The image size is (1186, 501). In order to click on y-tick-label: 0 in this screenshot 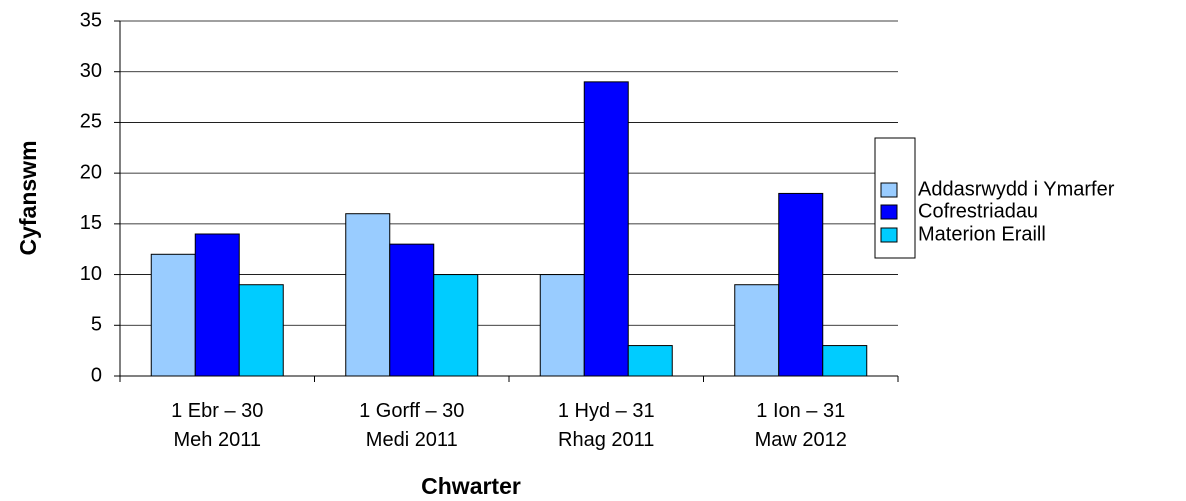, I will do `click(96, 375)`.